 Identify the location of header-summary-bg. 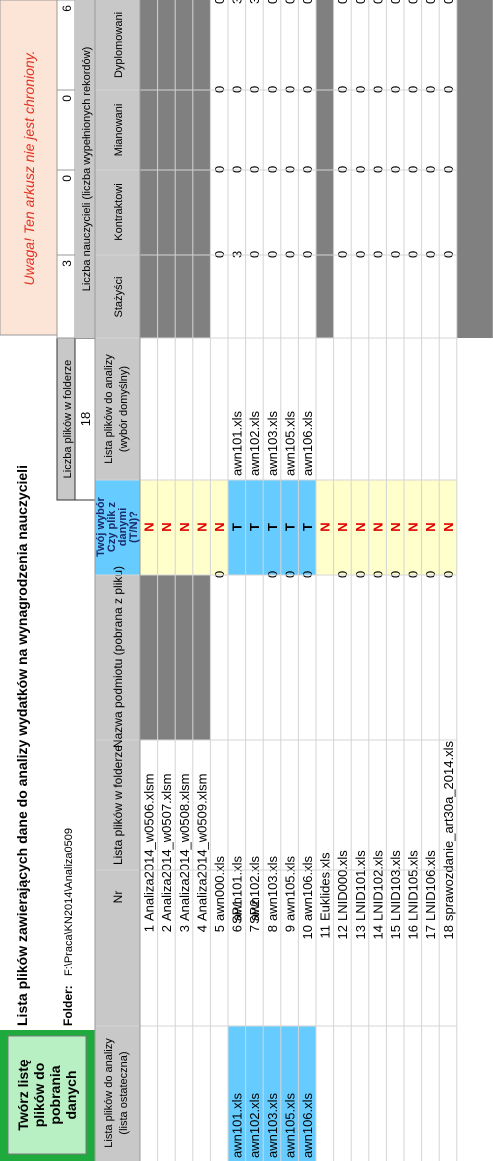
(117, 169).